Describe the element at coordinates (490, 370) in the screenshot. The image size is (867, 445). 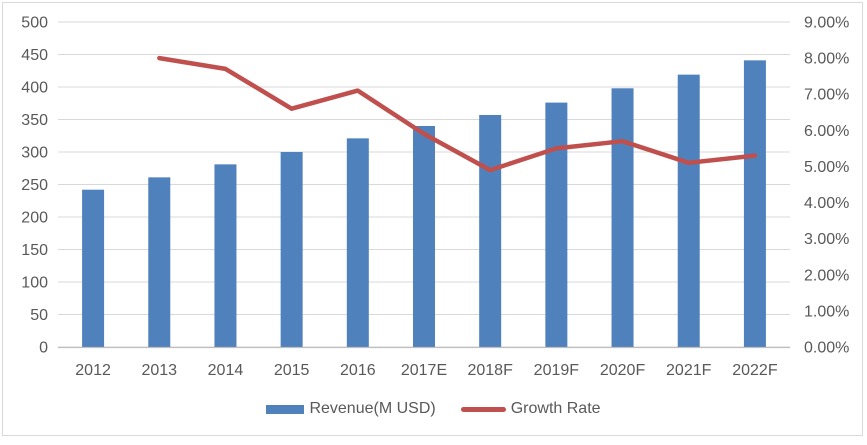
I see `x-axis-label-2018F: 2018F` at that location.